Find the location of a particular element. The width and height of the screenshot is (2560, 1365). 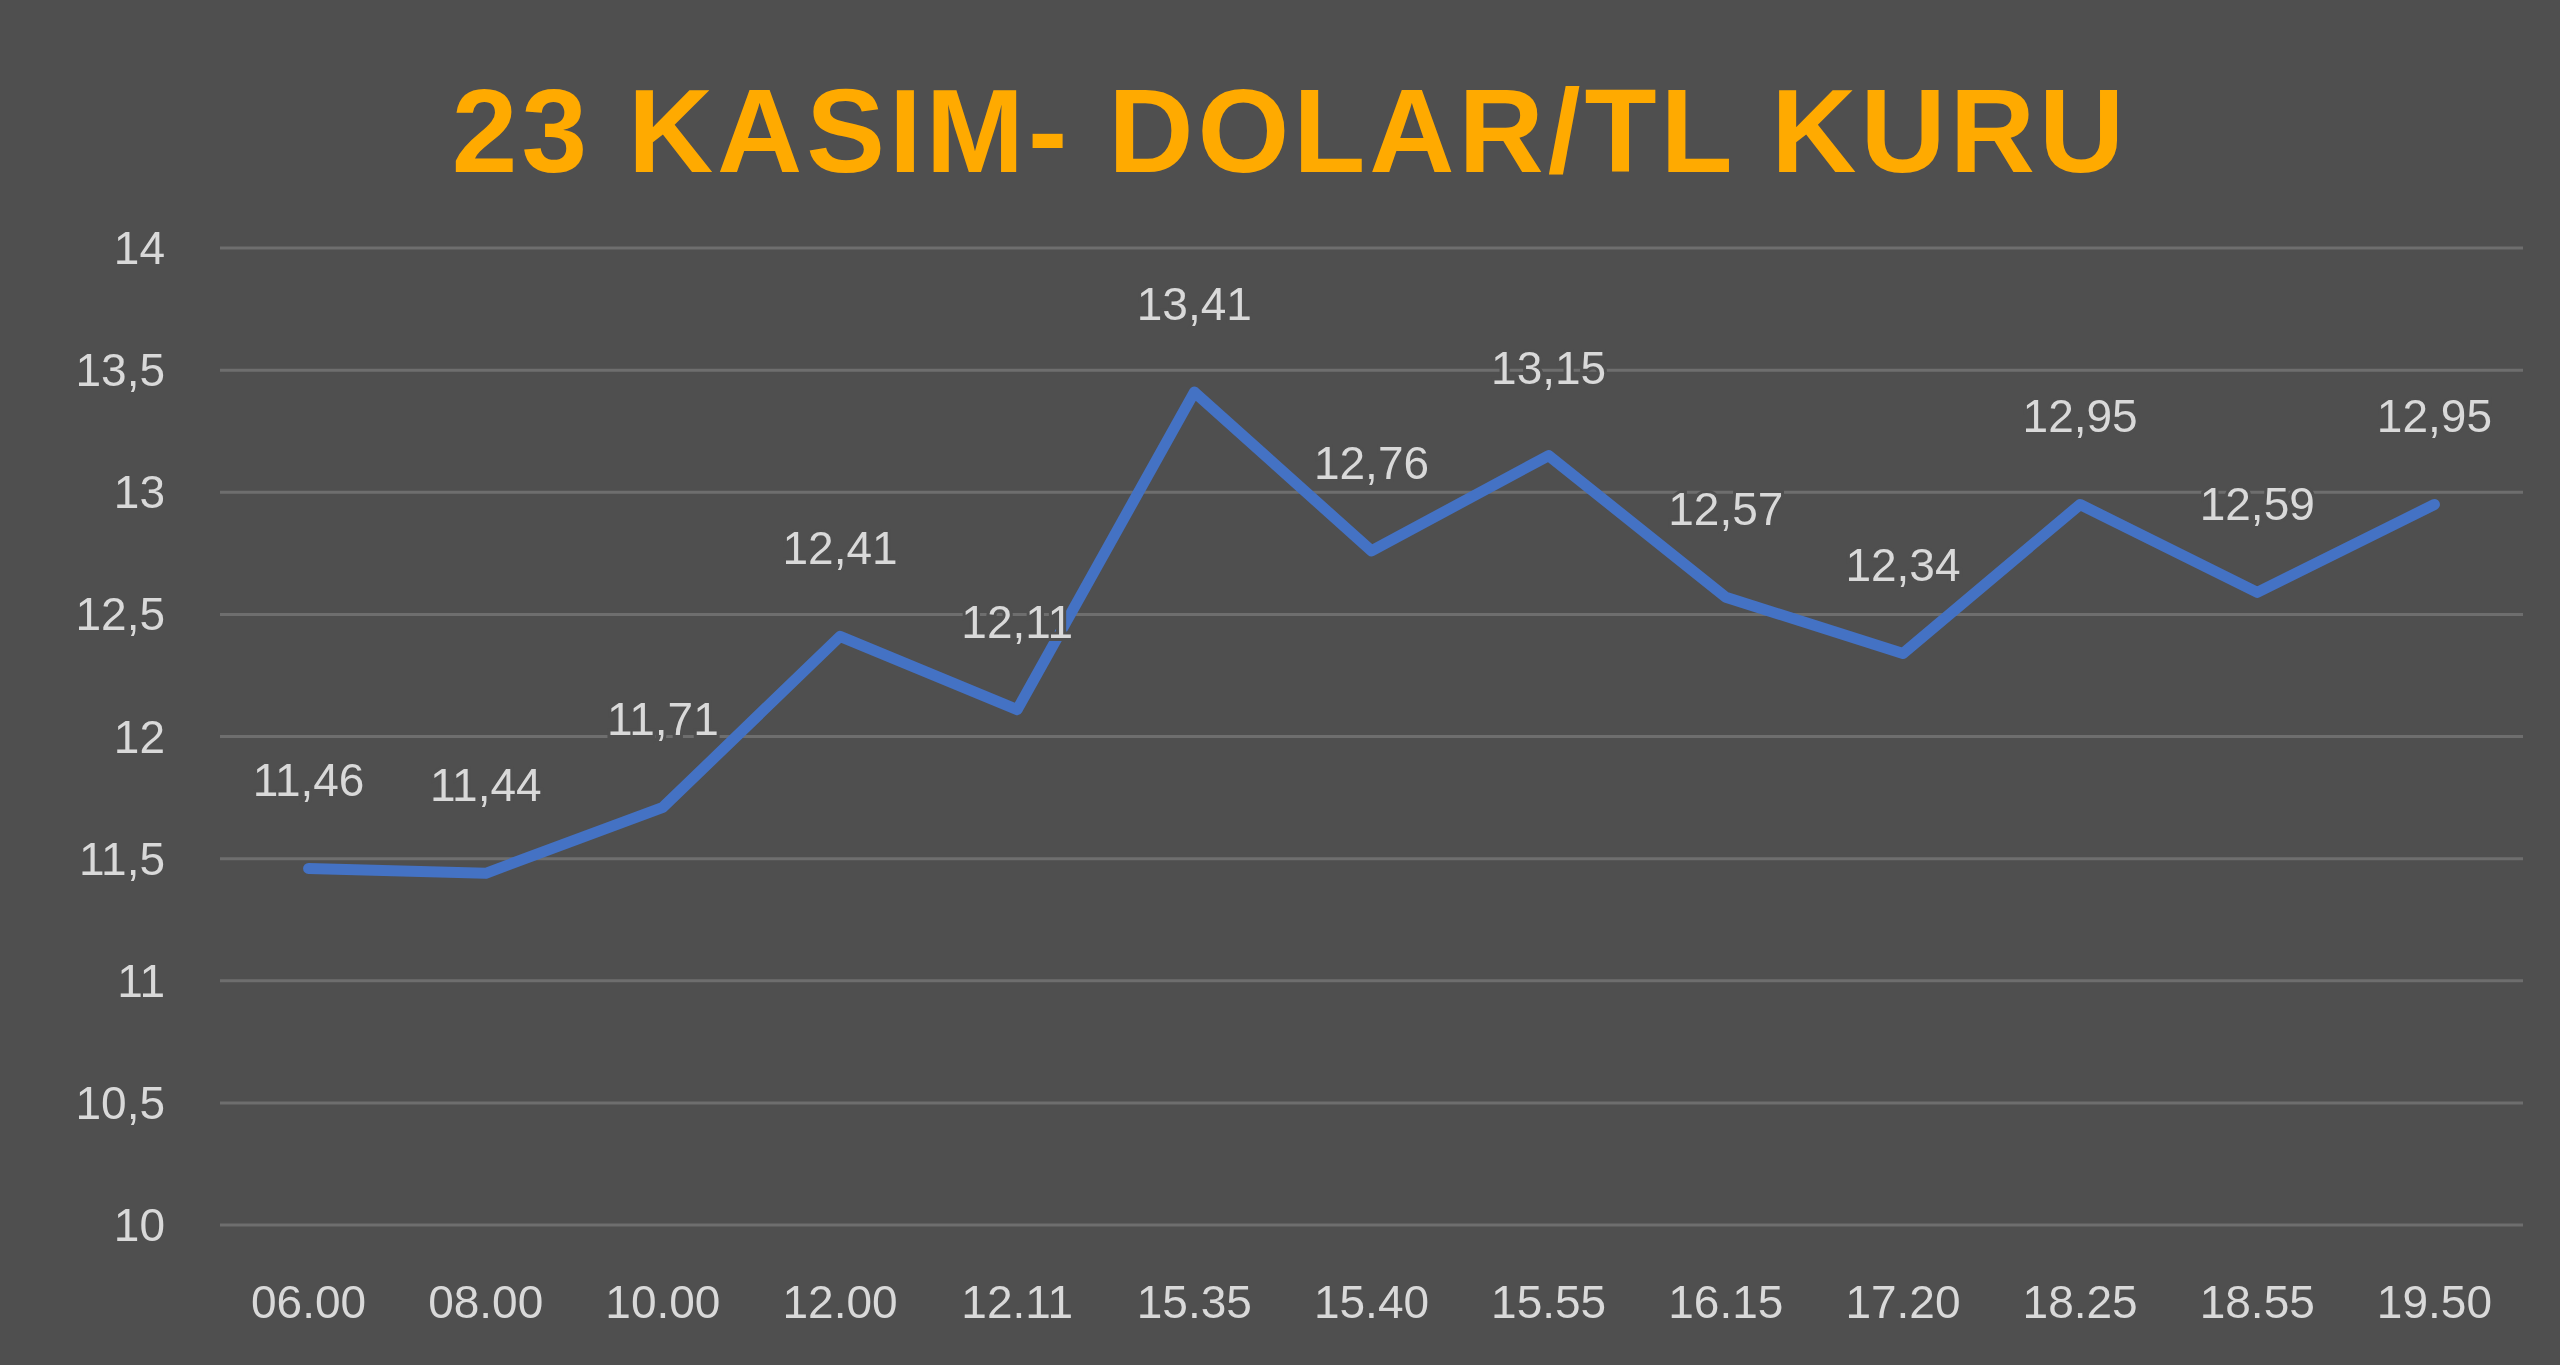

data-label: 12,41 is located at coordinates (840, 548).